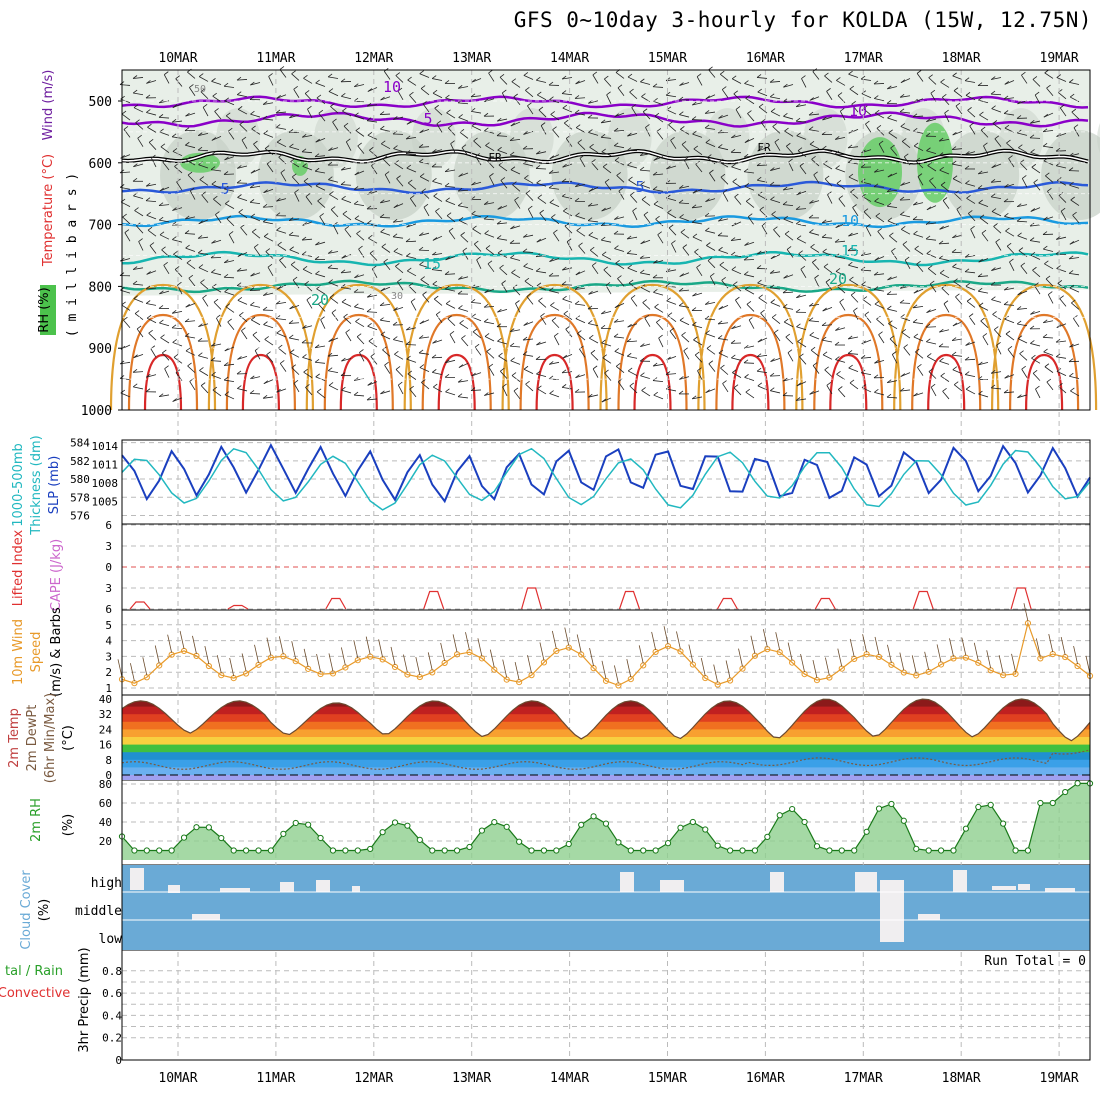 This screenshot has height=1100, width=1100. Describe the element at coordinates (961, 58) in the screenshot. I see `day-label-top: 18MAR` at that location.